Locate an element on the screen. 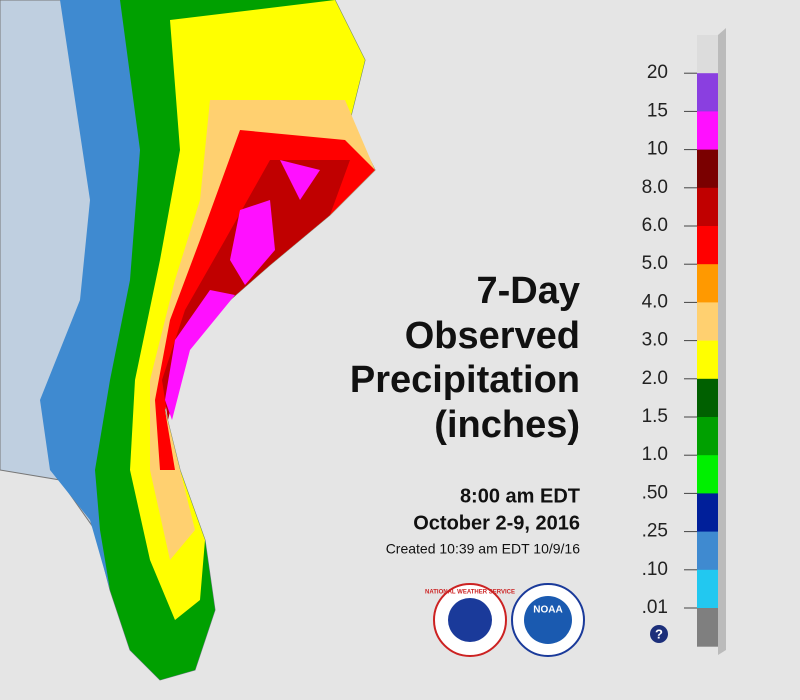 This screenshot has width=800, height=700. legend-label: .01 is located at coordinates (655, 607).